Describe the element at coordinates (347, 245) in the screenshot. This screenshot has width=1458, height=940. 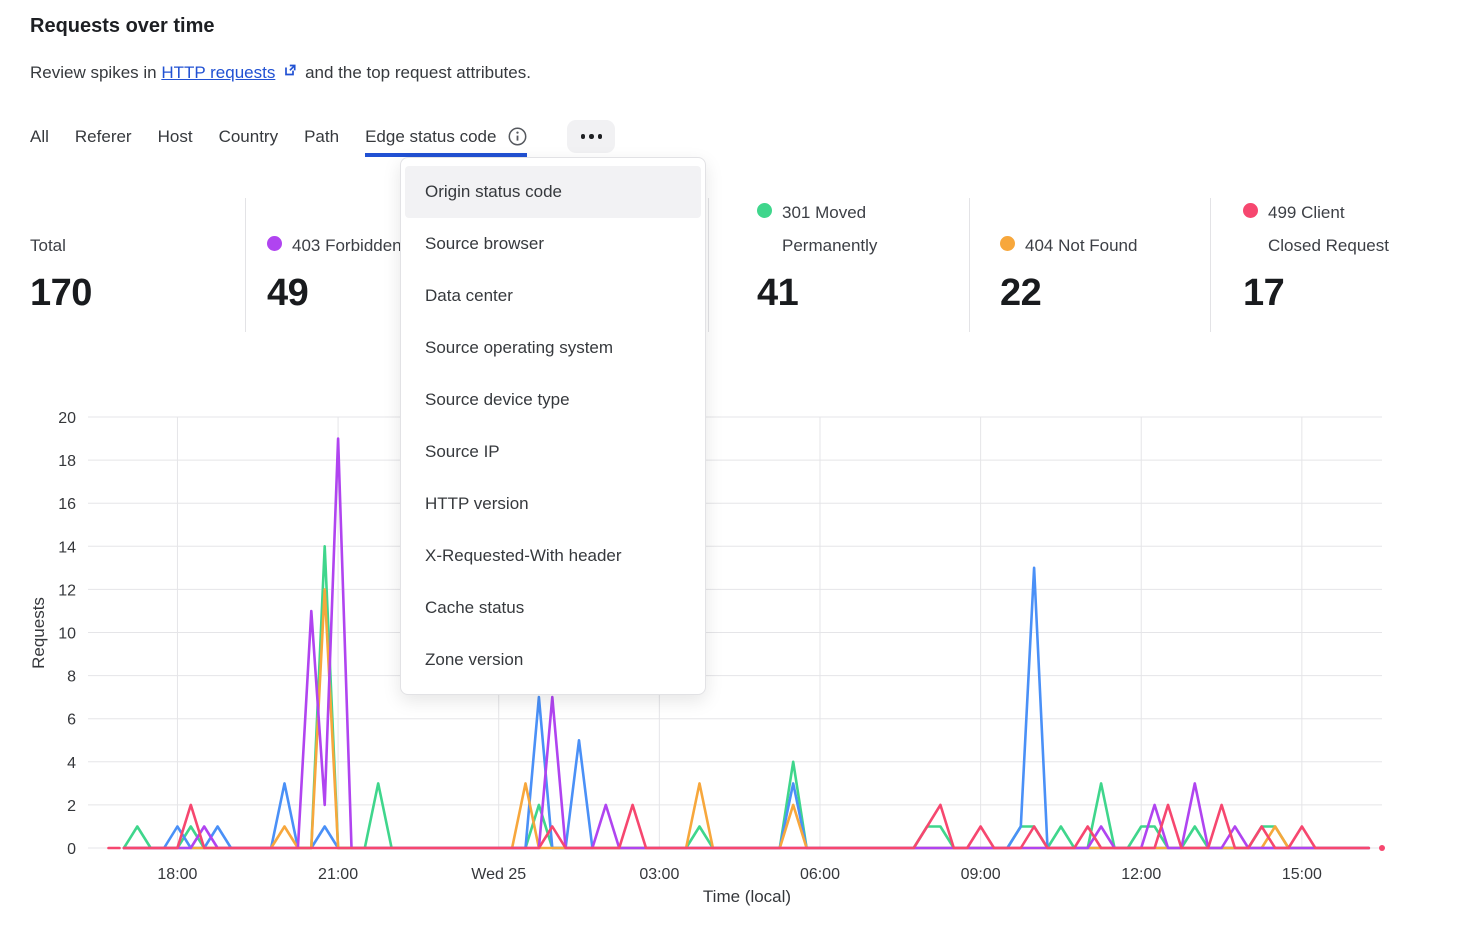
I see `stat-label: 403 Forbidden` at that location.